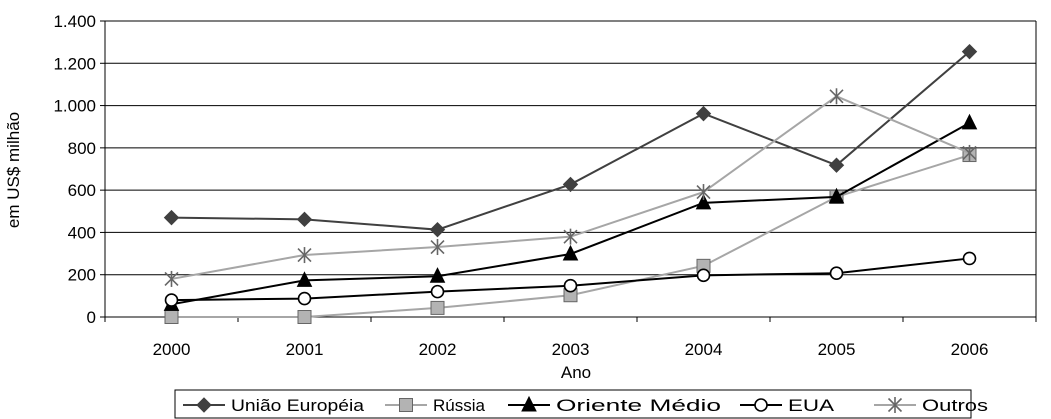 The height and width of the screenshot is (419, 1051). Describe the element at coordinates (459, 405) in the screenshot. I see `legend-label: Rússia` at that location.